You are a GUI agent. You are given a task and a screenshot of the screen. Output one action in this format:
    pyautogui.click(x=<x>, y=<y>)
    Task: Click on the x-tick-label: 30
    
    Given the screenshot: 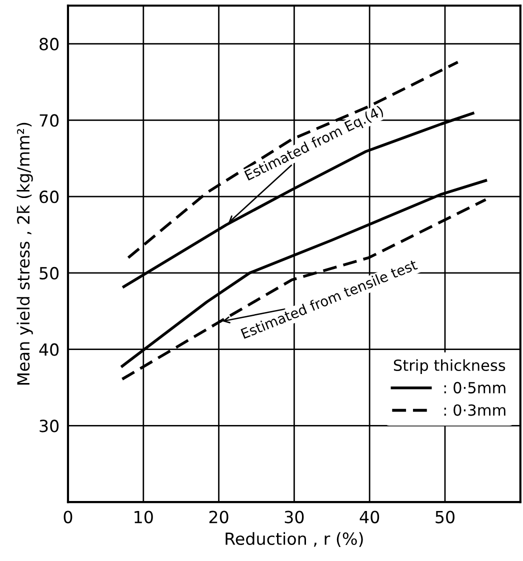 What is the action you would take?
    pyautogui.click(x=294, y=517)
    